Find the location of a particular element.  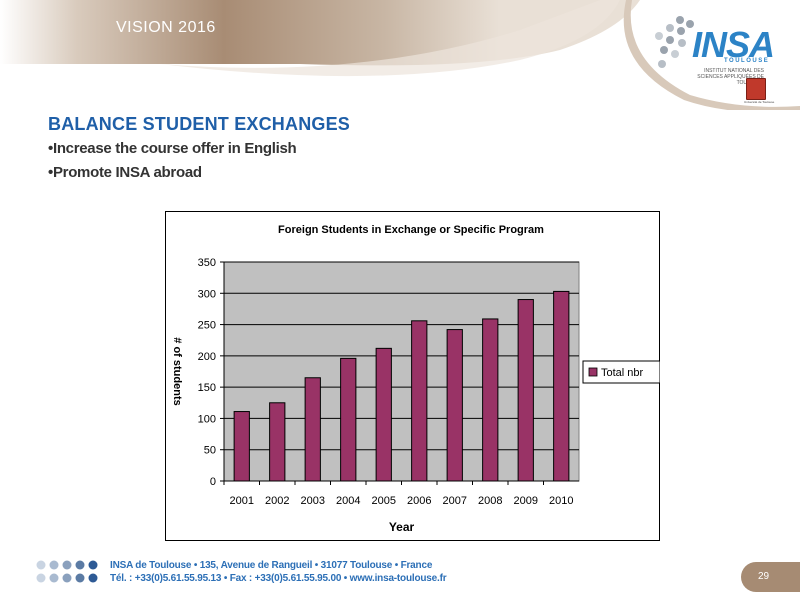

x-tick-label: 2005 is located at coordinates (384, 501).